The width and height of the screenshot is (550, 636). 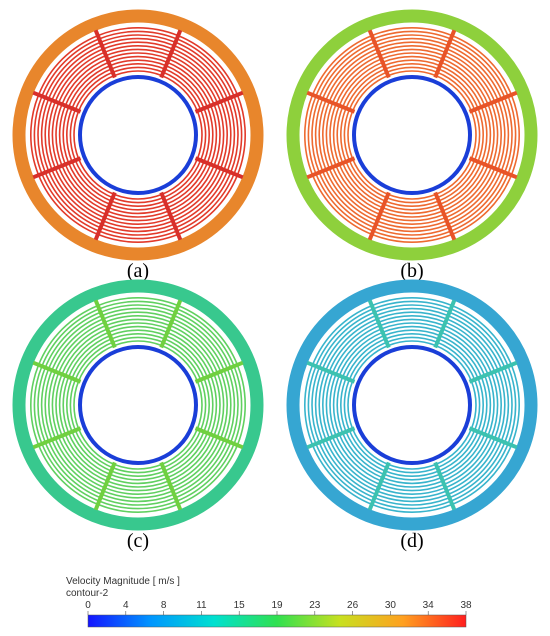 I want to click on colorbar-tick-label: 34, so click(x=429, y=605).